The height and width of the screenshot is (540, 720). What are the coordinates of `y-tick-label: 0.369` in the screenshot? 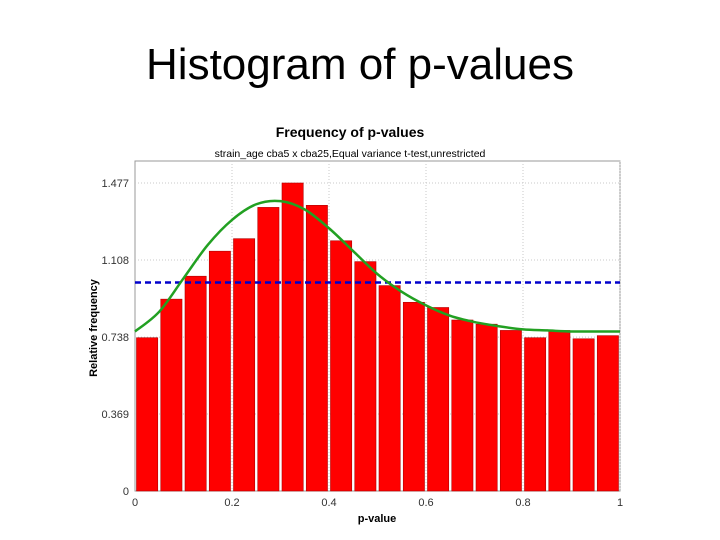 It's located at (115, 415).